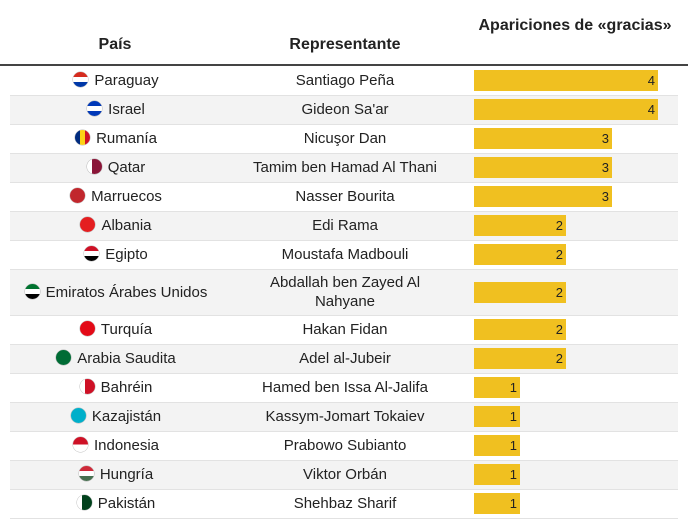 This screenshot has height=519, width=688. I want to click on table-row: Pakistán Shehbaz Sharif 1, so click(344, 504).